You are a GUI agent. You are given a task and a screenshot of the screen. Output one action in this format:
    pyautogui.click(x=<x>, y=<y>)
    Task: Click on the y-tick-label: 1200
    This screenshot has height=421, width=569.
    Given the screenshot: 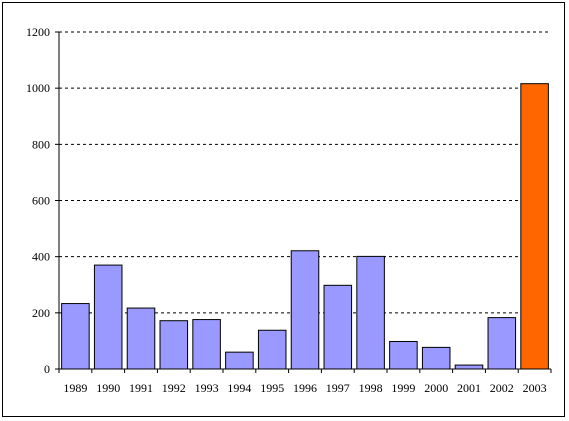 What is the action you would take?
    pyautogui.click(x=38, y=32)
    